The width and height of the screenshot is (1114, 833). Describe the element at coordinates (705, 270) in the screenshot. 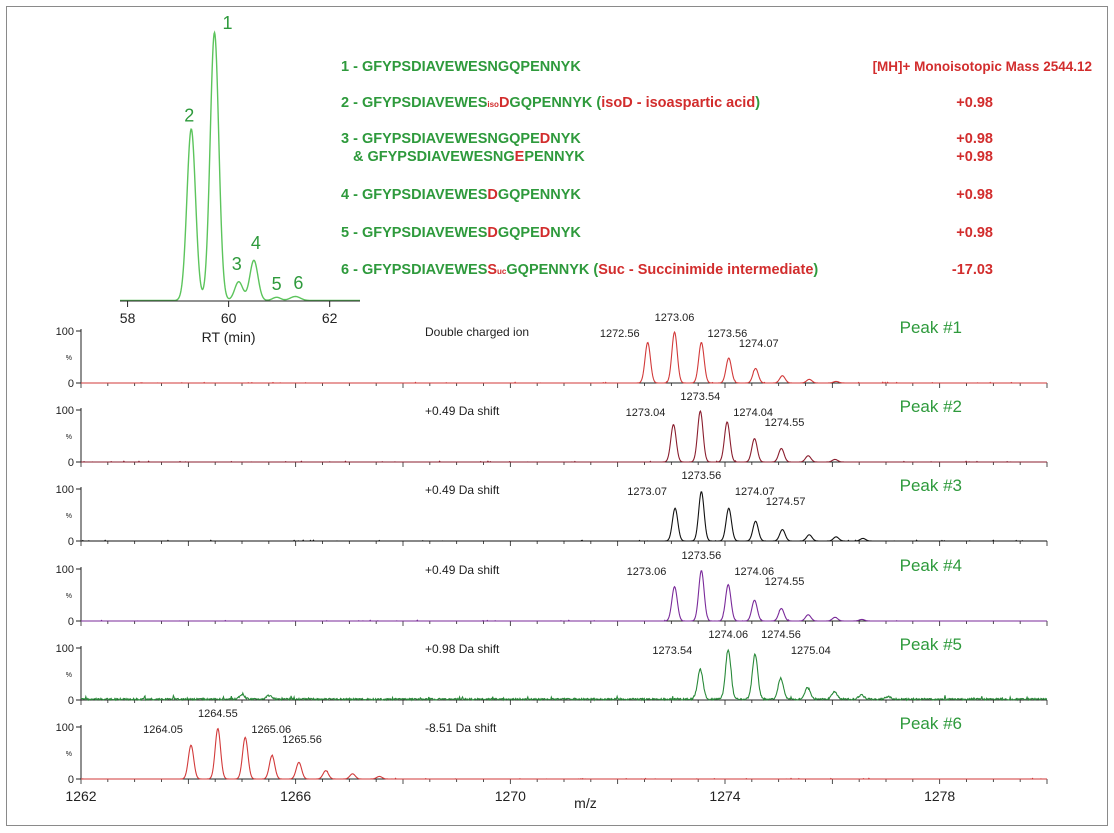

I see `peptide-text: Suc - Succinimide intermediate` at that location.